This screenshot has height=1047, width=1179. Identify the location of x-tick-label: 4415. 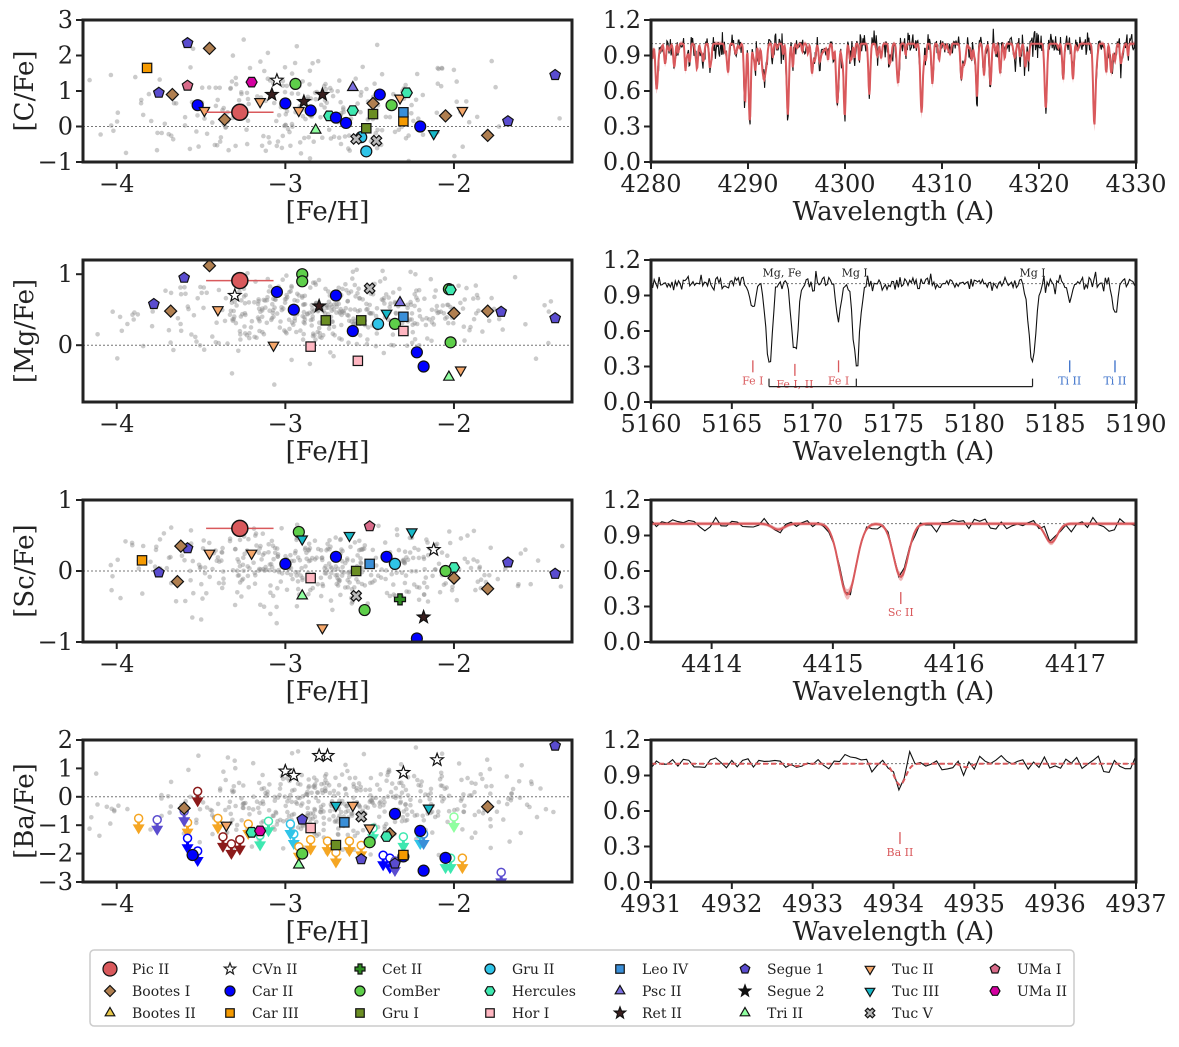
(832, 664).